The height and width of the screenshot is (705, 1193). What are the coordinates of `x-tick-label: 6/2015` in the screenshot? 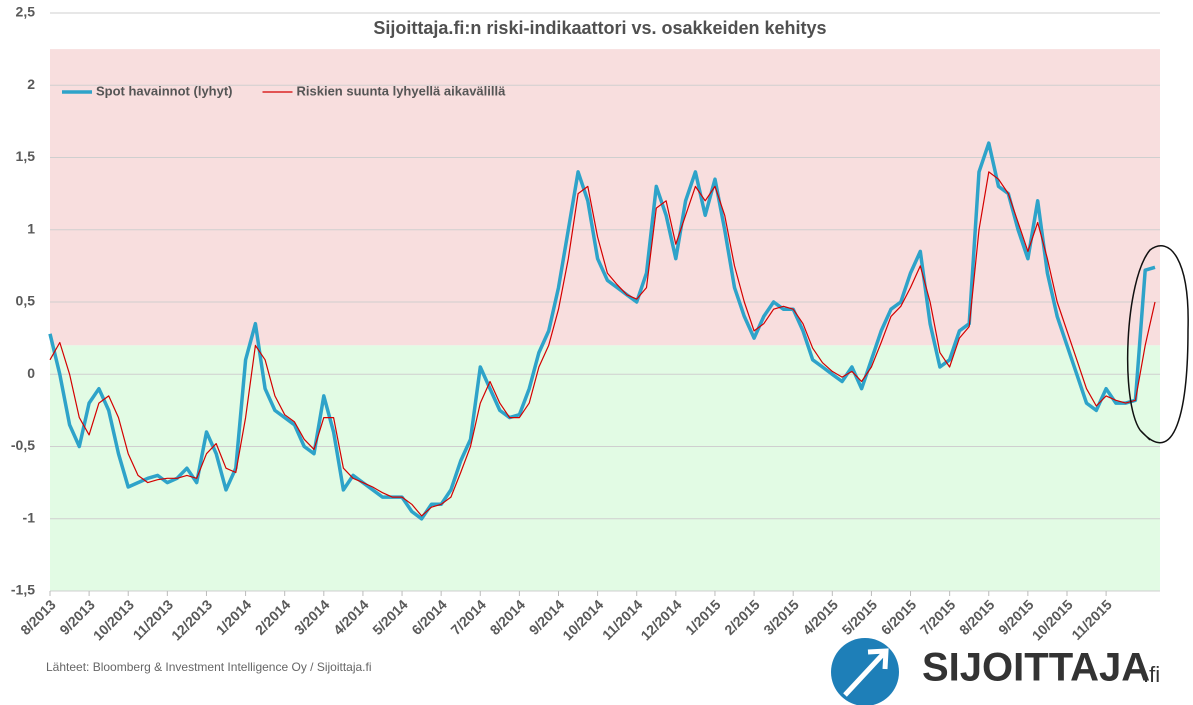 It's located at (899, 617).